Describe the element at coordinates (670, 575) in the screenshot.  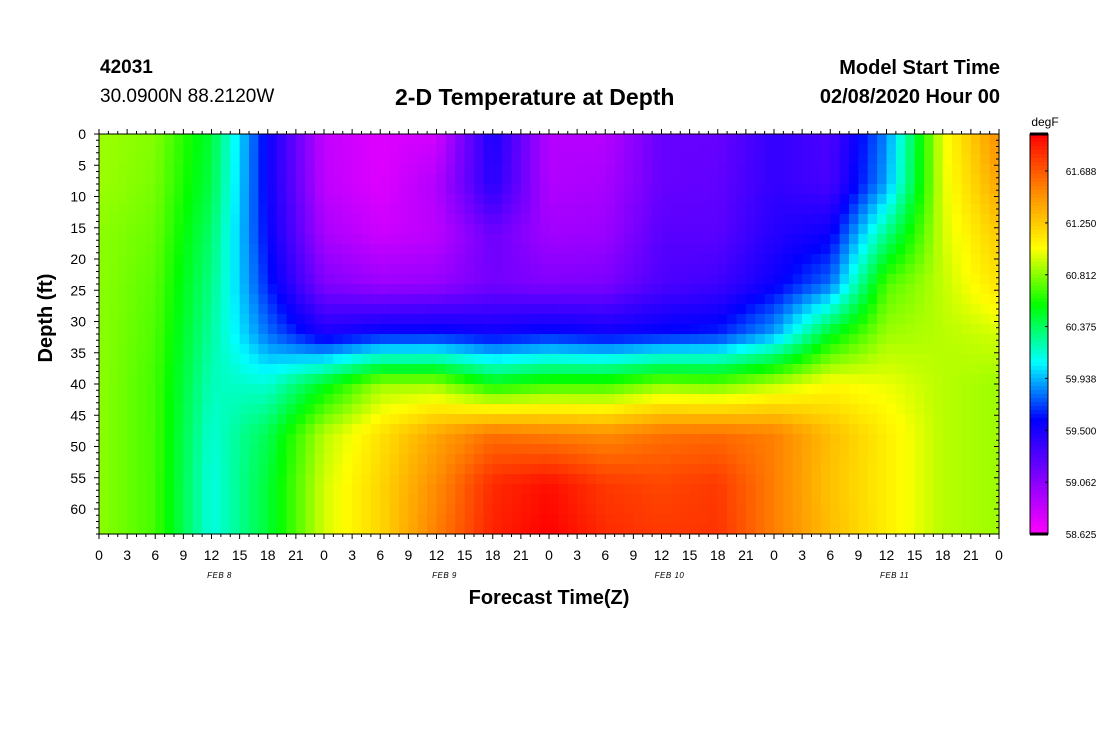
I see `x-day-label: FEB 10` at that location.